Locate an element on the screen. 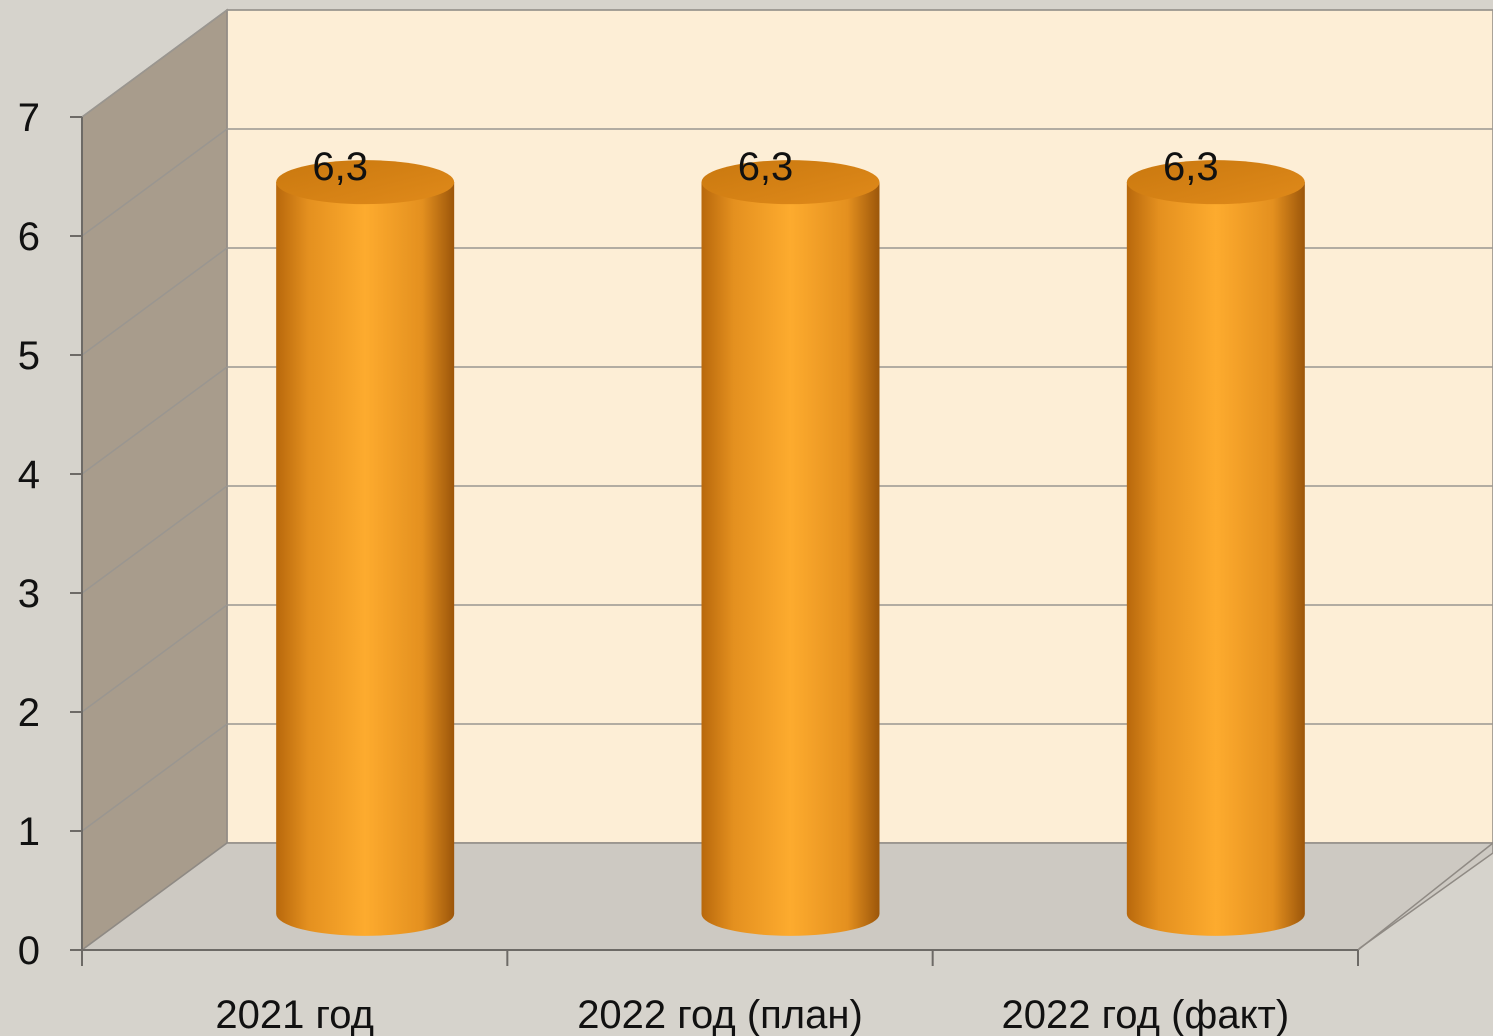 The image size is (1493, 1036). data-labels: 6,3 6,3 6,3 is located at coordinates (765, 167).